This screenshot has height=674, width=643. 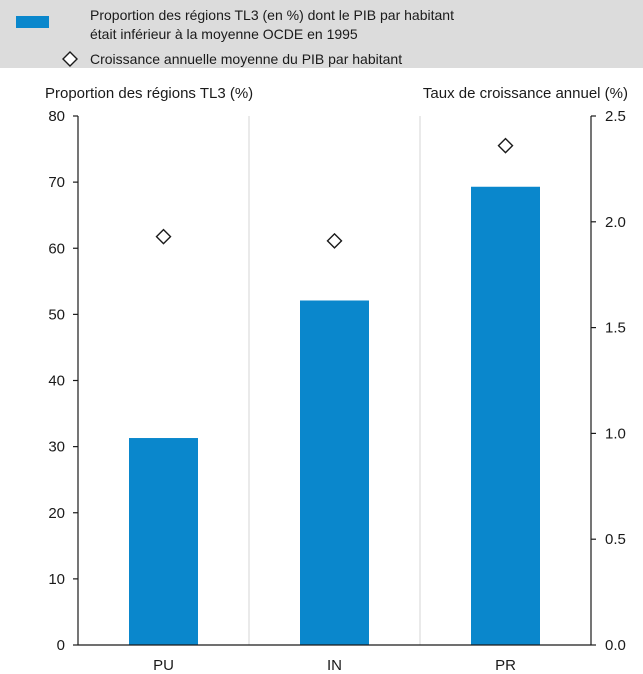 I want to click on left-axis-title: Proportion des régions TL3 (%), so click(x=149, y=93).